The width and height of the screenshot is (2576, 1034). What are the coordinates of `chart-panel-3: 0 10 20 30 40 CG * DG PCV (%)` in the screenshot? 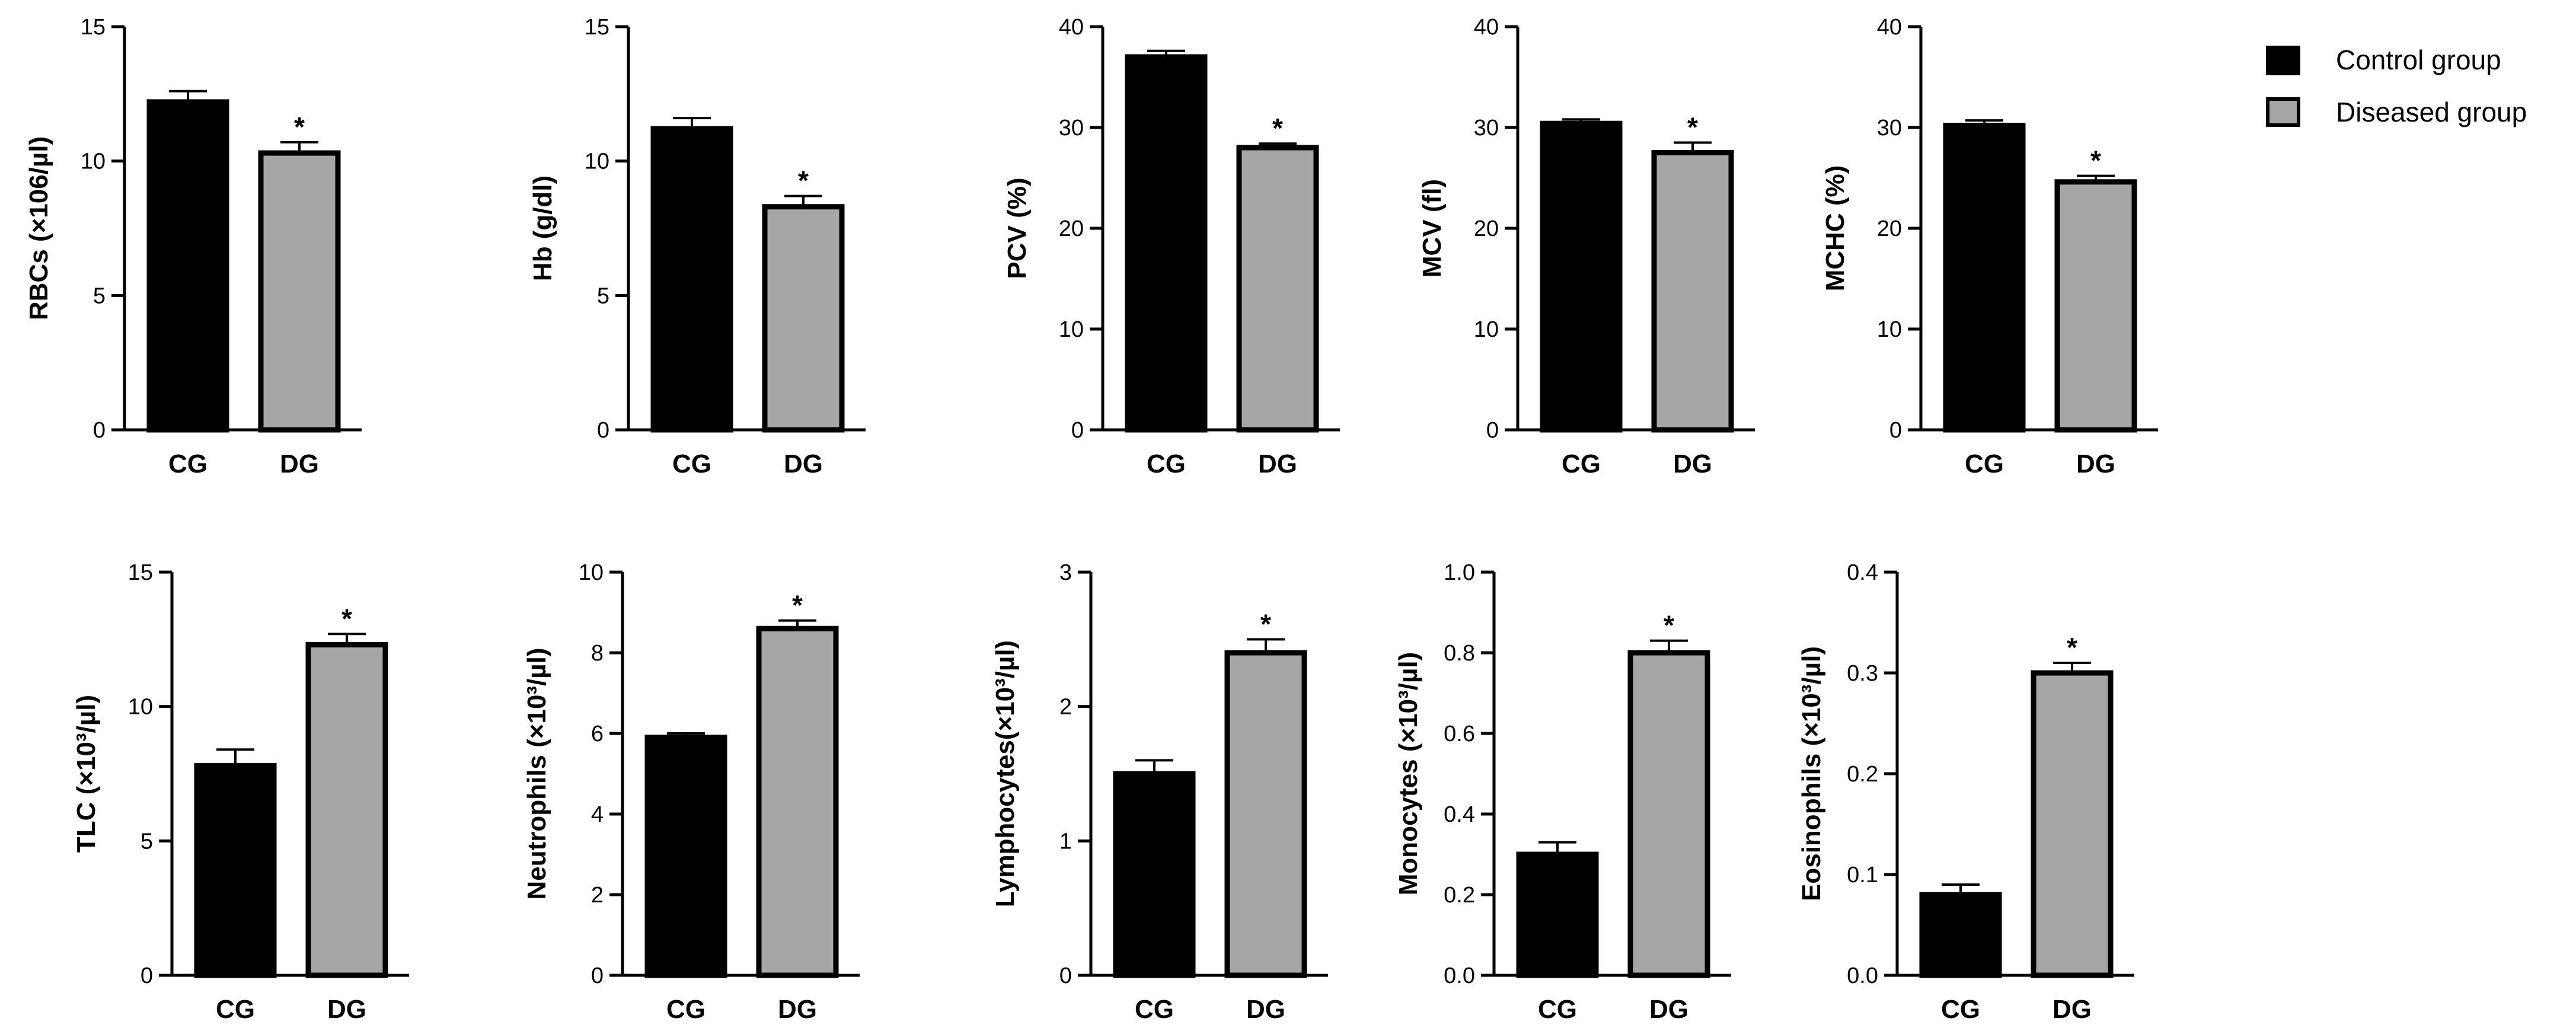 It's located at (1171, 246).